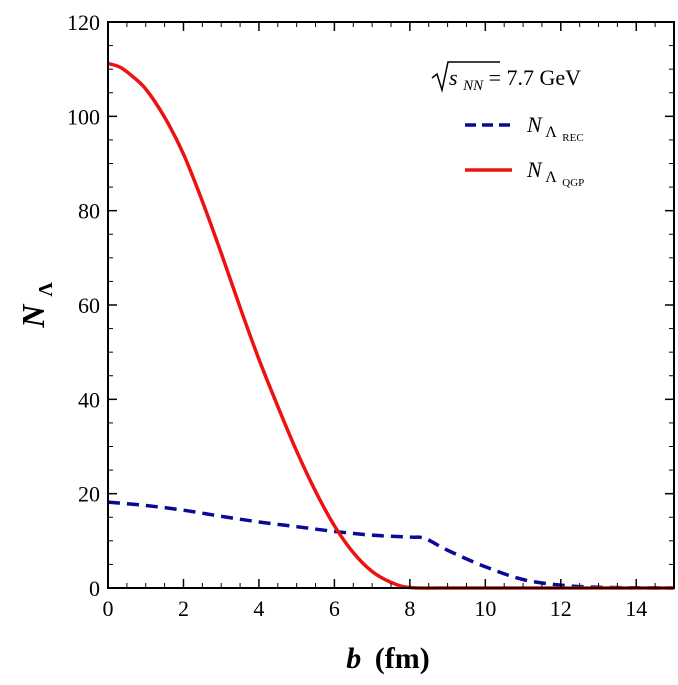  Describe the element at coordinates (551, 132) in the screenshot. I see `legend-rec-sub: Λ` at that location.